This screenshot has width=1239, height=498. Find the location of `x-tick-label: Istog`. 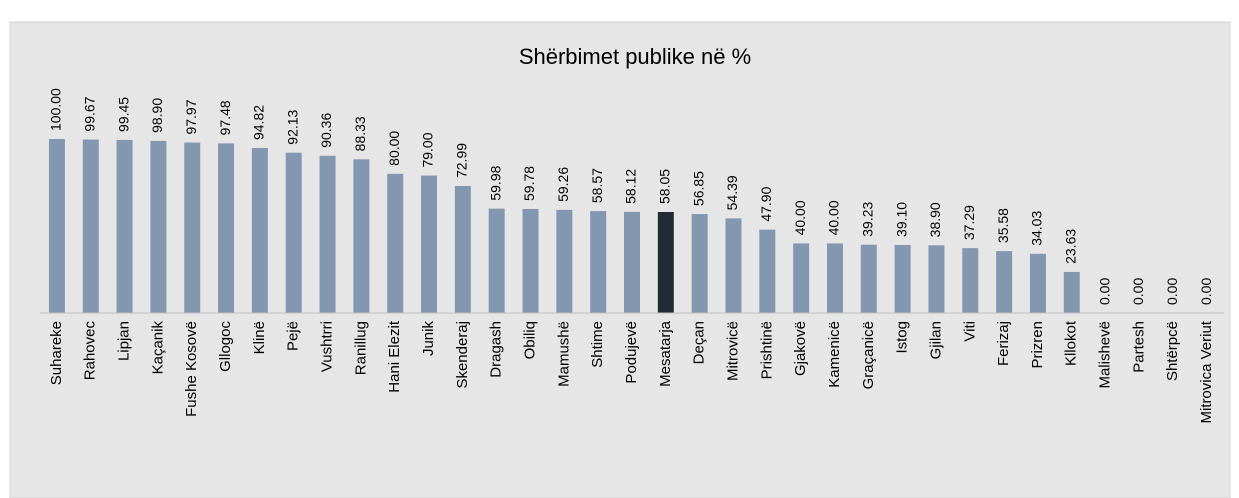

x-tick-label: Istog is located at coordinates (902, 337).